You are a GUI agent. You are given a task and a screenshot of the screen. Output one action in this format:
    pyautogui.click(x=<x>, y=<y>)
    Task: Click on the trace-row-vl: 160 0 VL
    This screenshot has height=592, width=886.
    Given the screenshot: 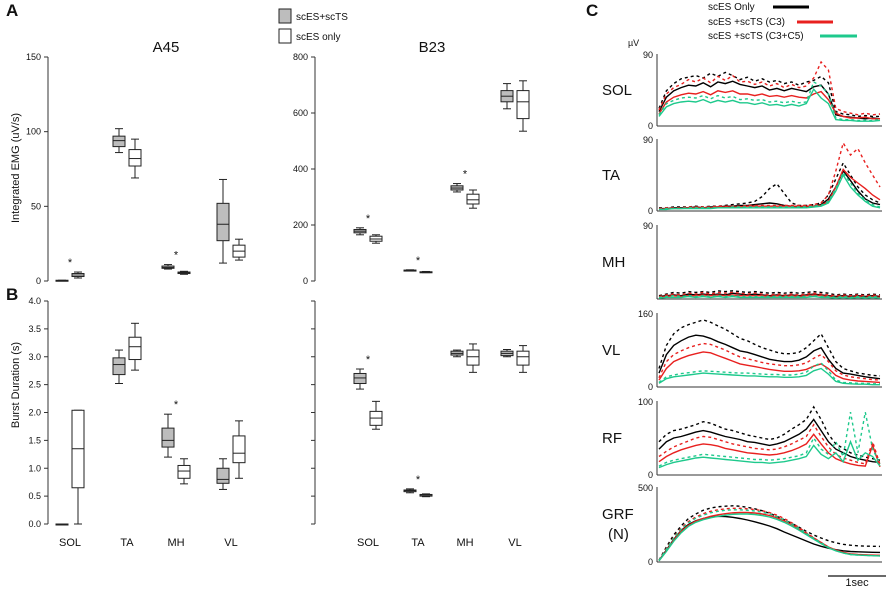 What is the action you would take?
    pyautogui.click(x=742, y=350)
    